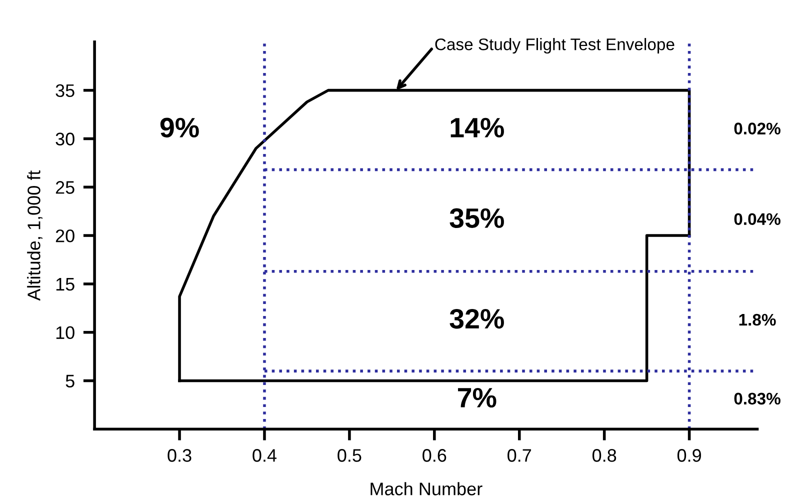 This screenshot has height=499, width=788. What do you see at coordinates (757, 219) in the screenshot?
I see `annotation: 0.04%` at bounding box center [757, 219].